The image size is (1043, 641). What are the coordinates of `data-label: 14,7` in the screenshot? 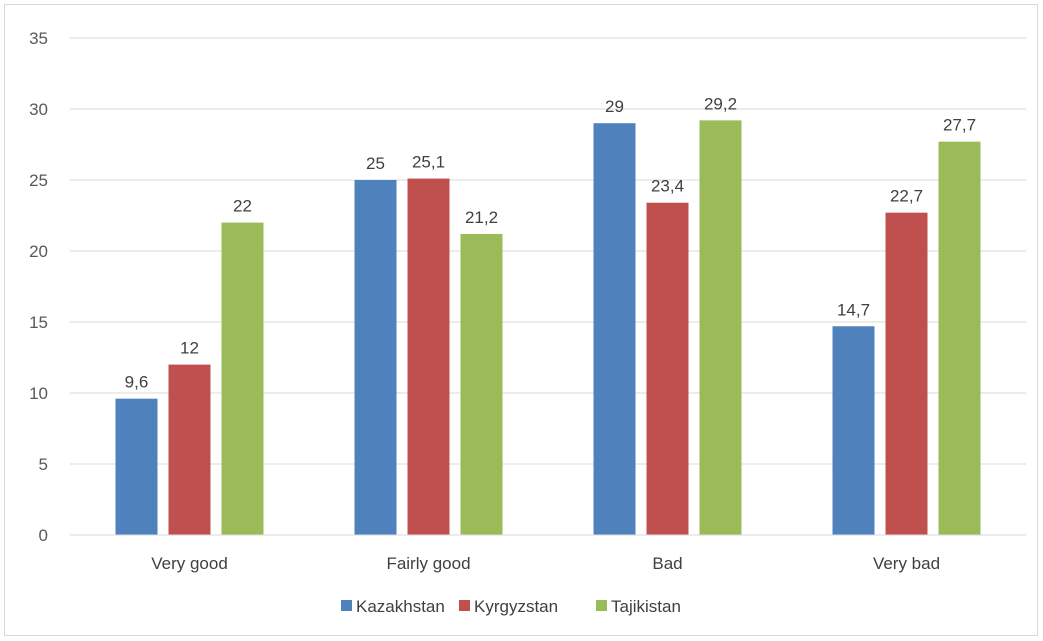 It's located at (853, 309).